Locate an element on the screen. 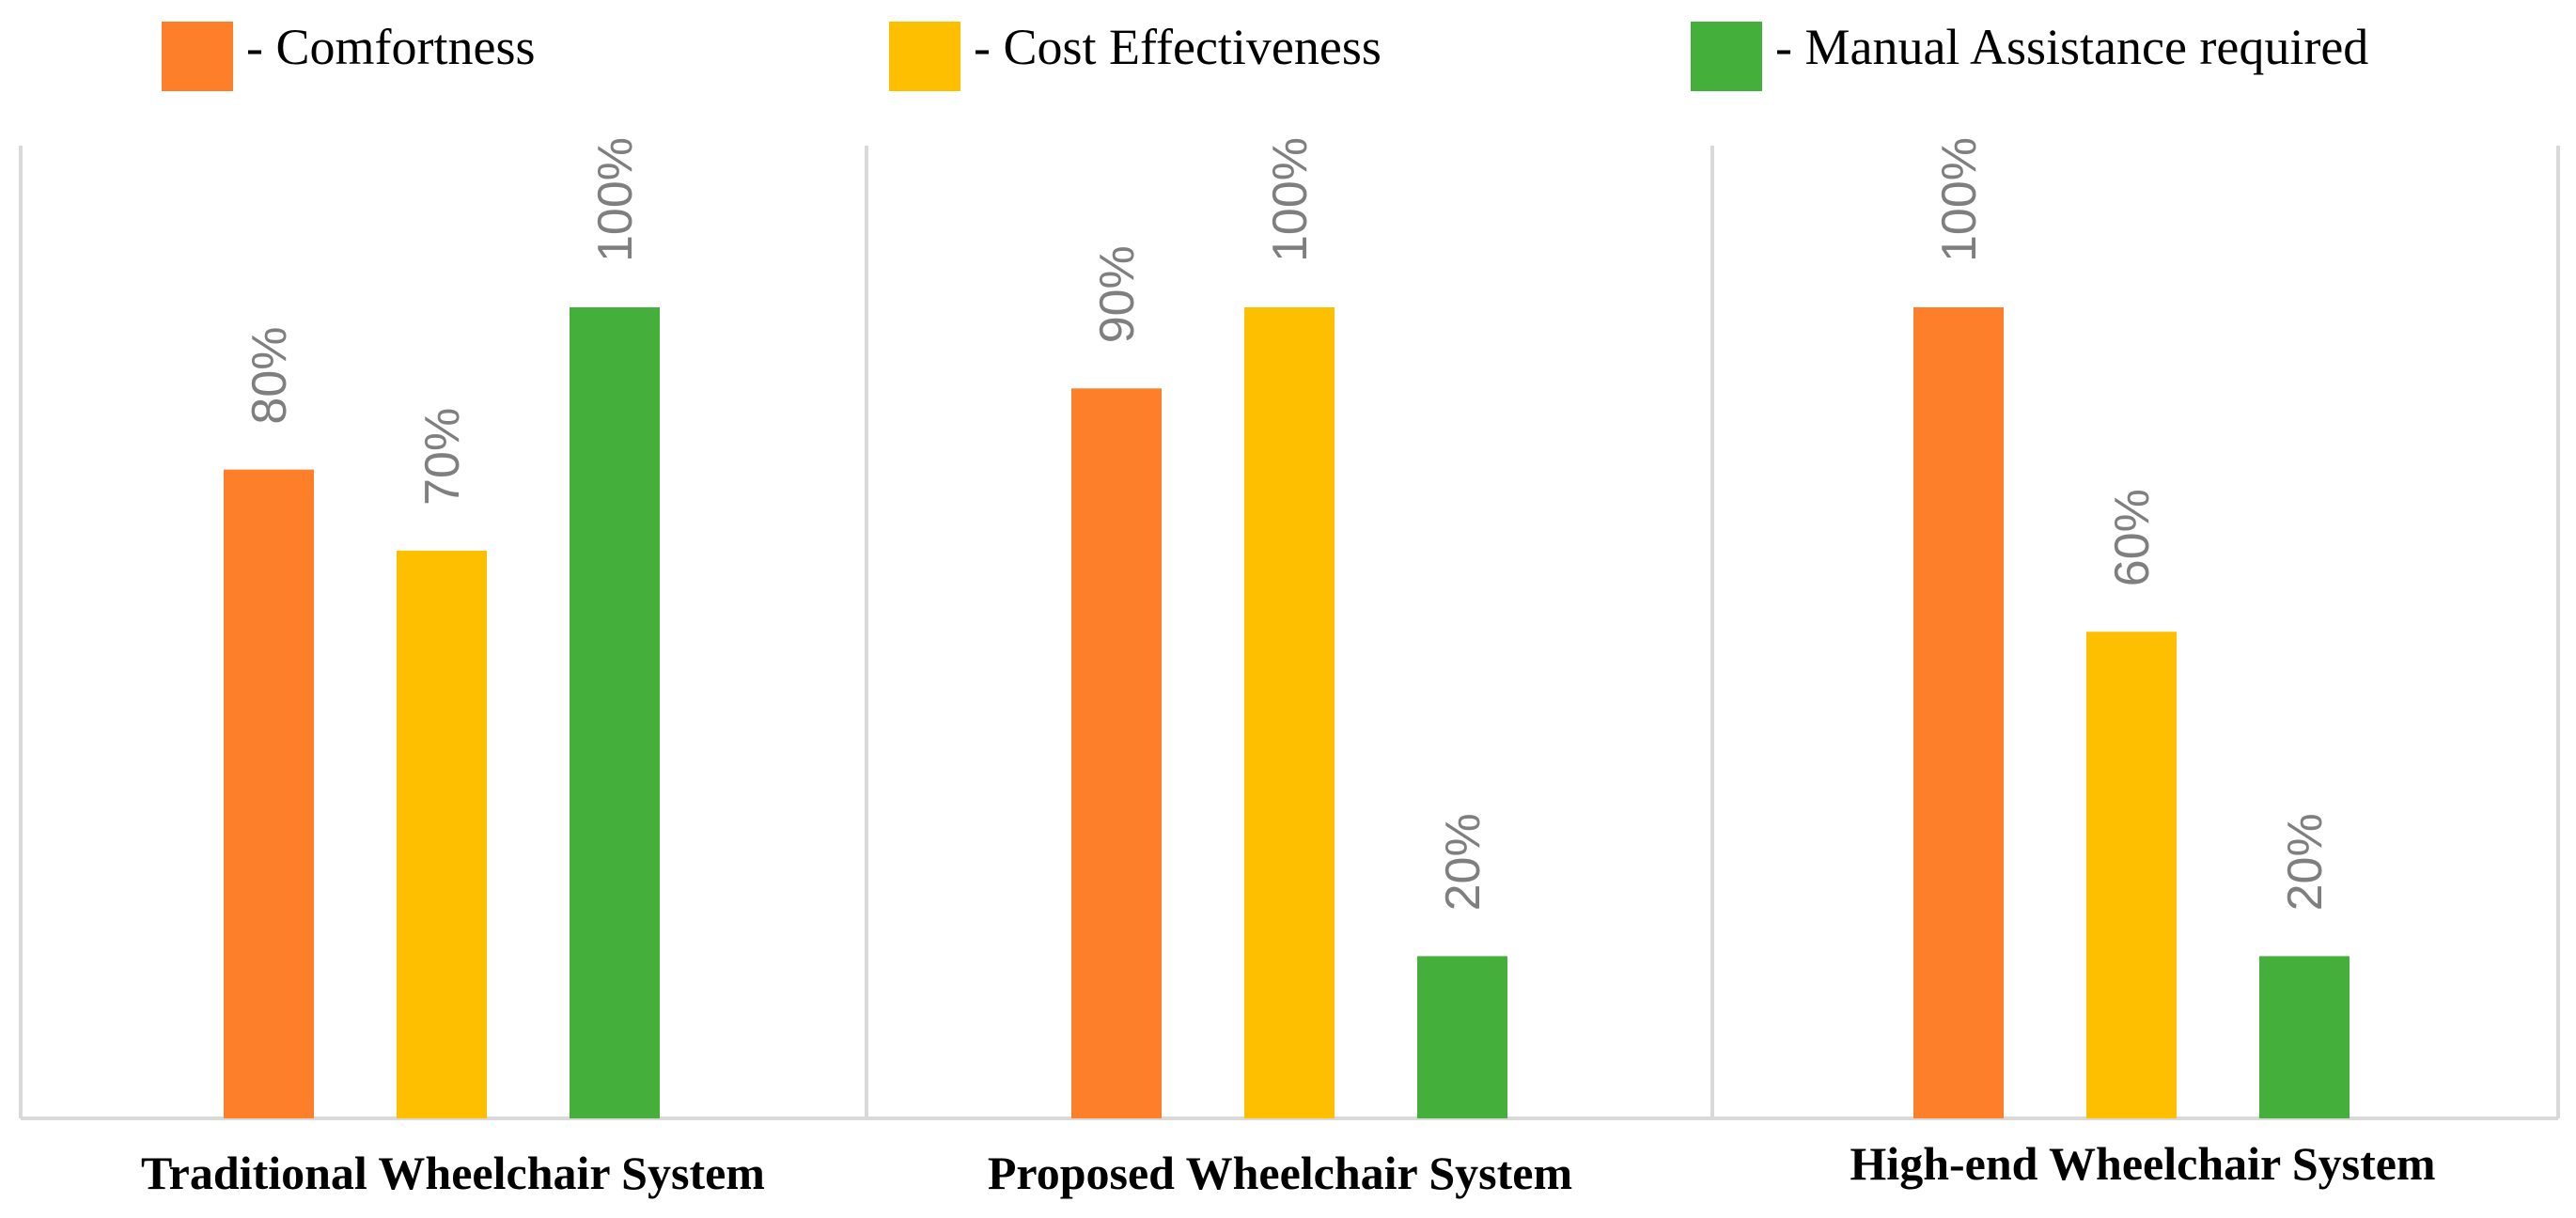 This screenshot has height=1218, width=2576. data-label-traditional-wheelchair-system-comfortness: 80% is located at coordinates (269, 376).